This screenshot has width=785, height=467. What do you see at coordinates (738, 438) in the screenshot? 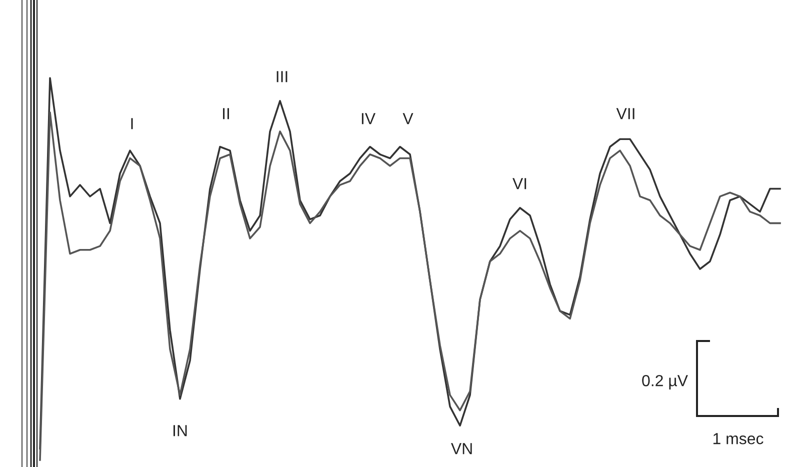
I see `annotation: 1 msec` at bounding box center [738, 438].